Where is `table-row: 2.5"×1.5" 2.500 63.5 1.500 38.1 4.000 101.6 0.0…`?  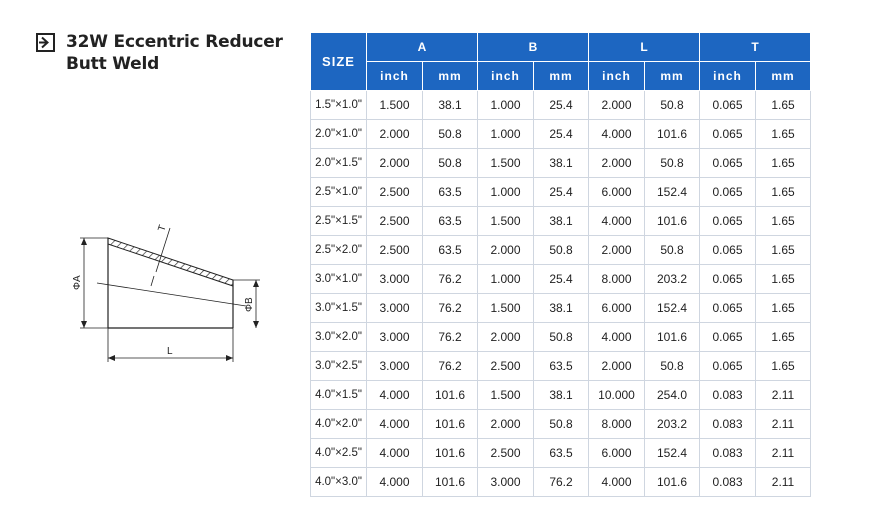
table-row: 2.5"×1.5" 2.500 63.5 1.500 38.1 4.000 101.6 0.0… is located at coordinates (560, 221).